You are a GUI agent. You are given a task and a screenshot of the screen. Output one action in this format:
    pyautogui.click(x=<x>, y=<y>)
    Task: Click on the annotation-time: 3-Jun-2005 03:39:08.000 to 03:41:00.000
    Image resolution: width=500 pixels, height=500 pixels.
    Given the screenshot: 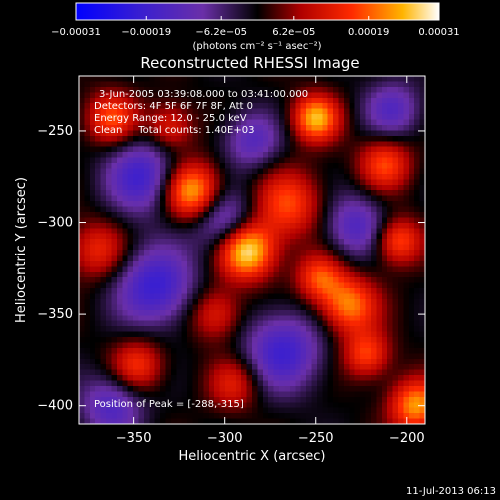 What is the action you would take?
    pyautogui.click(x=203, y=94)
    